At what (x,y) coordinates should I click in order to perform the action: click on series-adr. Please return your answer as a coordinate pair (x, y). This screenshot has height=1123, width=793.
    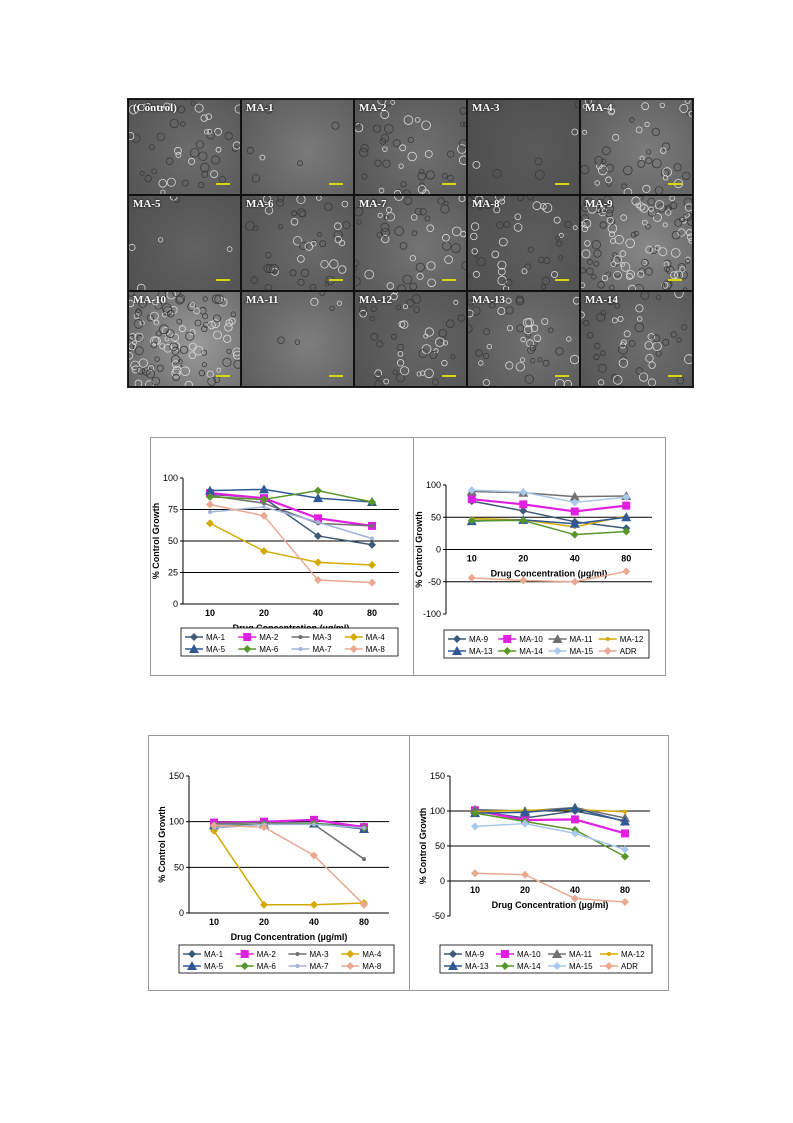
    Looking at the image, I should click on (549, 576).